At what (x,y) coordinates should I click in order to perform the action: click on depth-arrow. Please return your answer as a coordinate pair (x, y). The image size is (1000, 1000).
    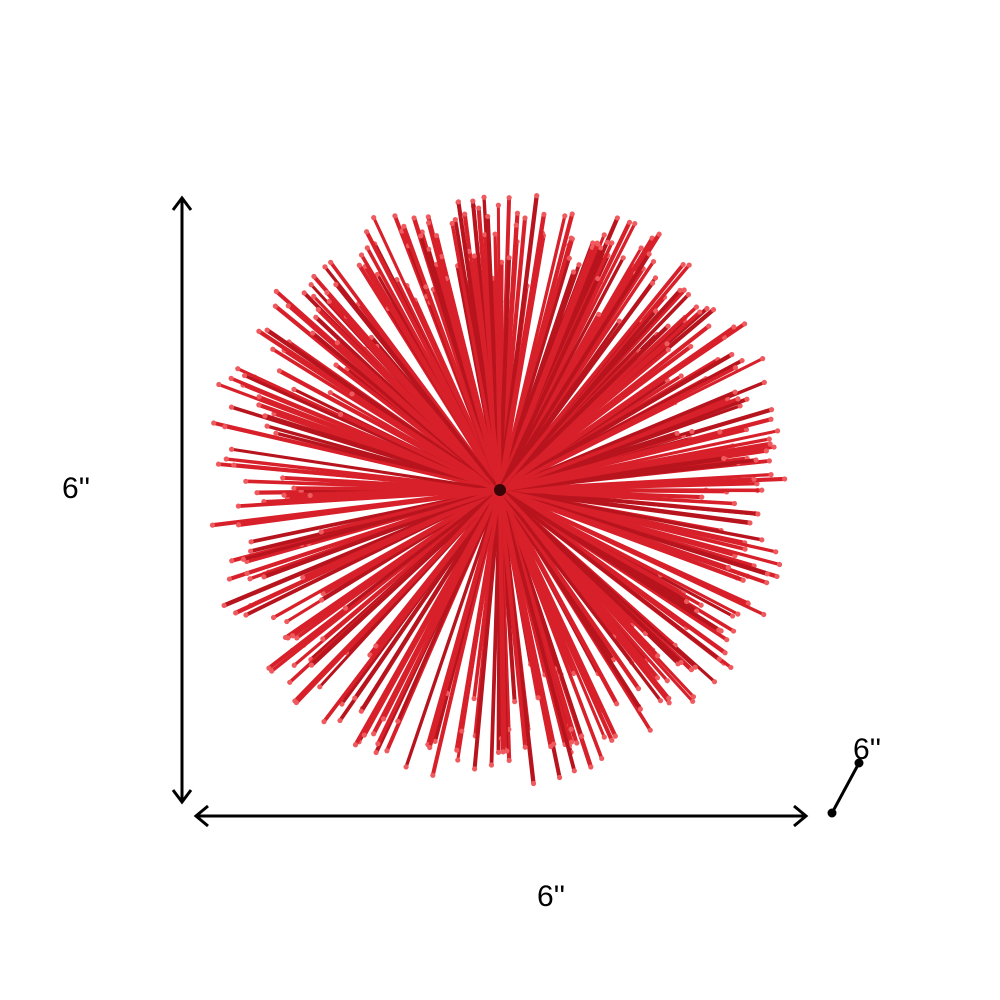
    Looking at the image, I should click on (845, 788).